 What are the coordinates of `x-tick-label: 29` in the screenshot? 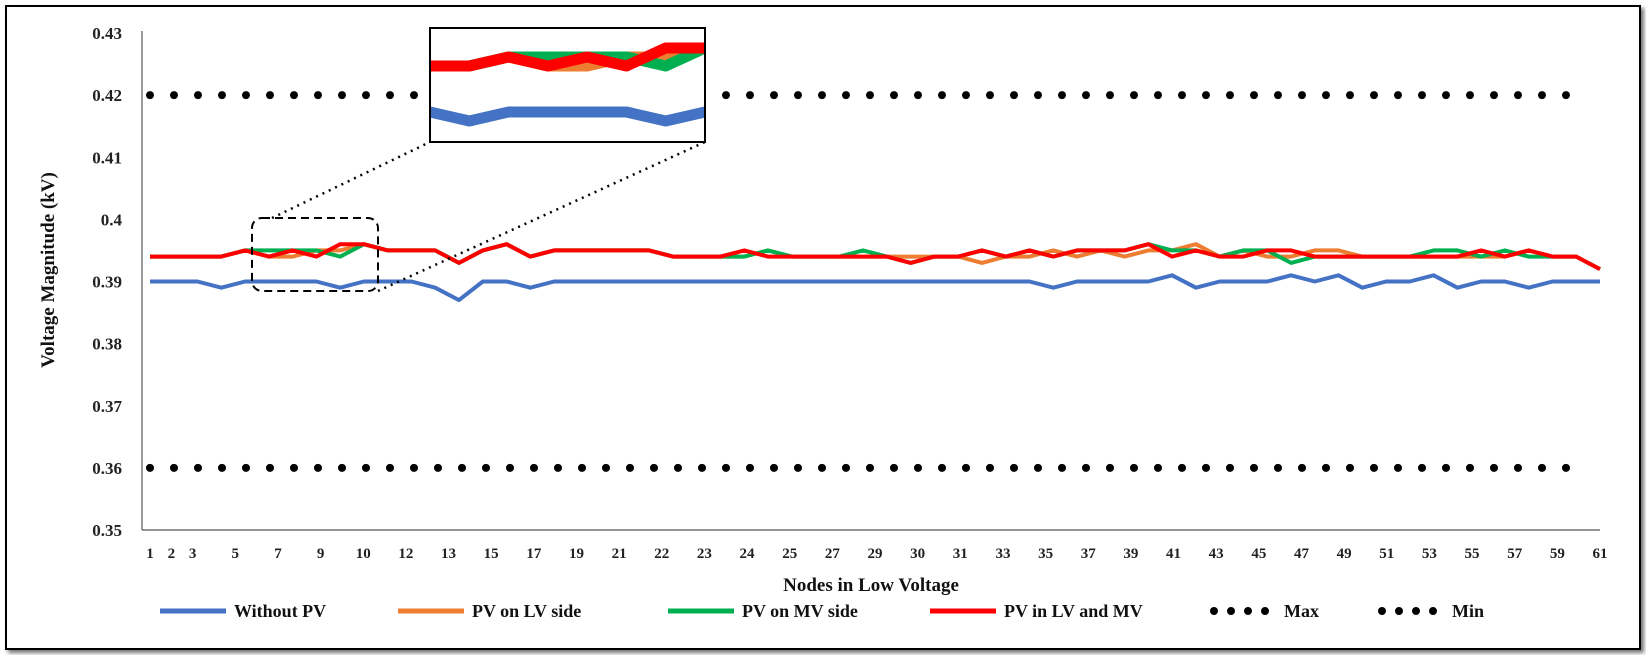 It's located at (875, 554).